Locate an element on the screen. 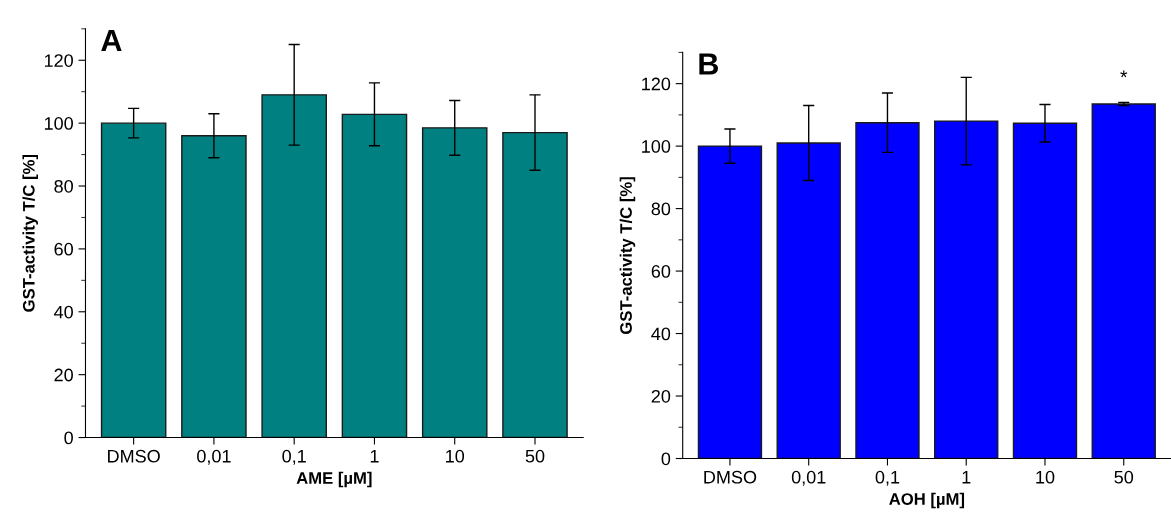  chart-title: A is located at coordinates (111, 40).